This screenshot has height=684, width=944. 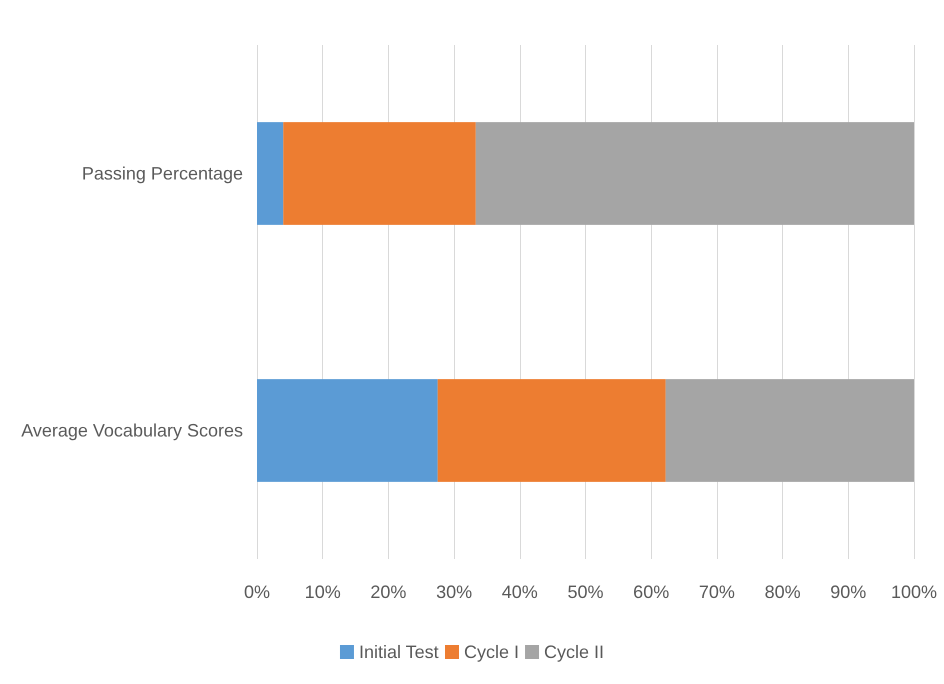 I want to click on x-tick-label: 100%, so click(x=914, y=592).